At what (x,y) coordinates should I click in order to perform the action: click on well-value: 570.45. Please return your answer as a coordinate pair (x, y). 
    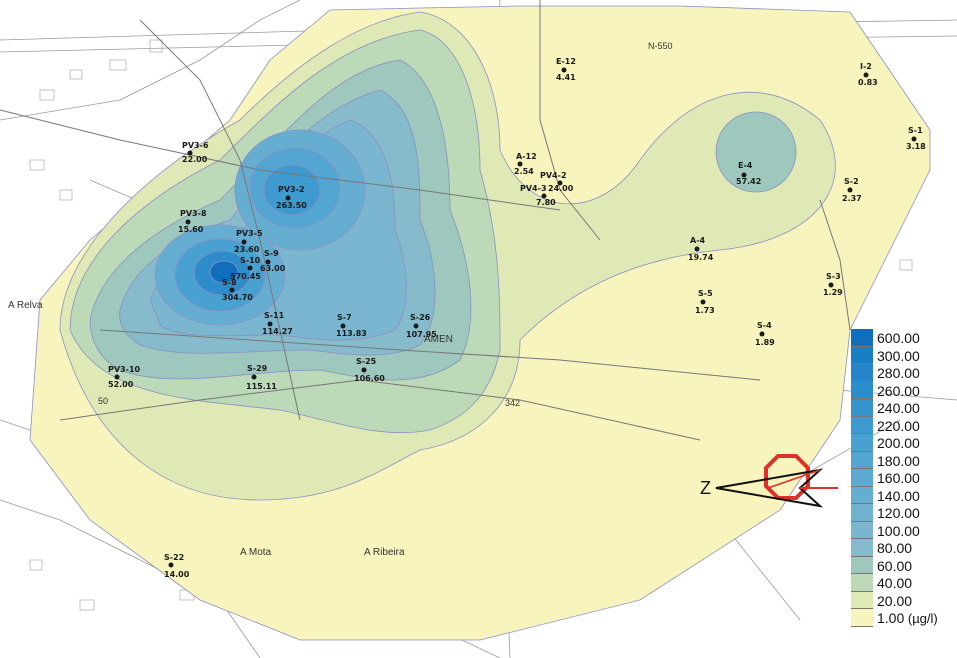
    Looking at the image, I should click on (245, 276).